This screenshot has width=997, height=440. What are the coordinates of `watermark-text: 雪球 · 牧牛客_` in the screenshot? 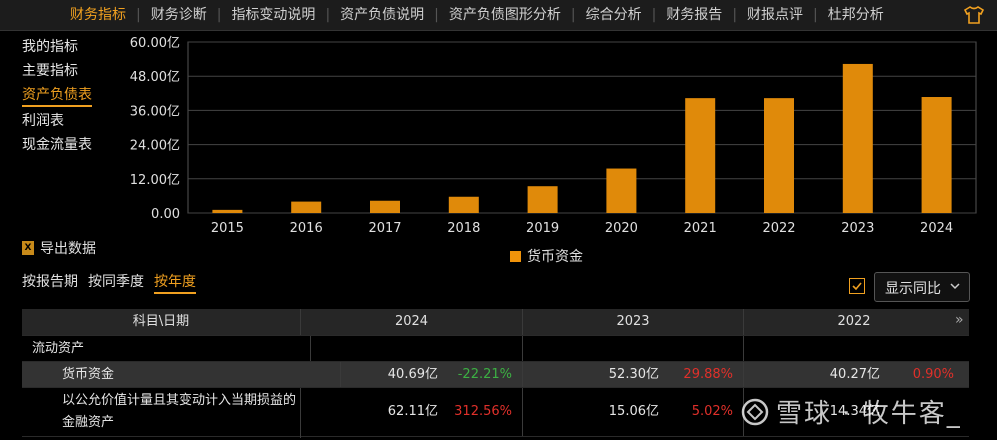 It's located at (869, 414).